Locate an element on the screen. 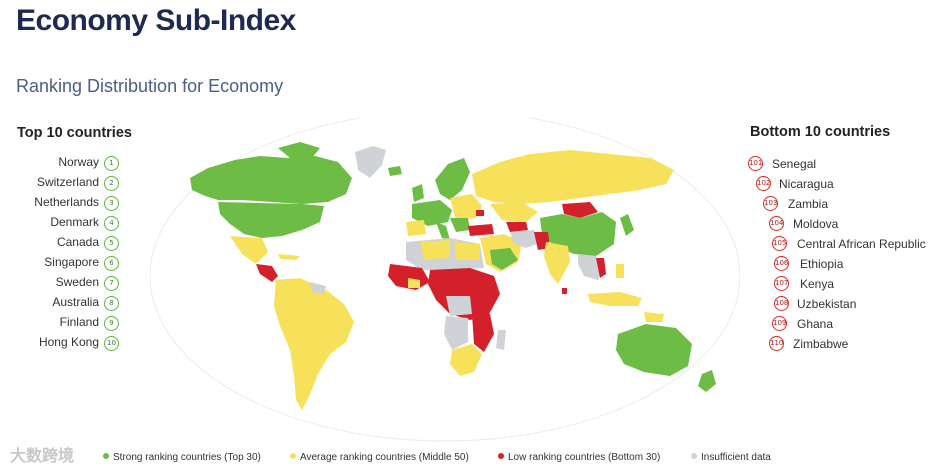  region-new-zealand is located at coordinates (707, 381).